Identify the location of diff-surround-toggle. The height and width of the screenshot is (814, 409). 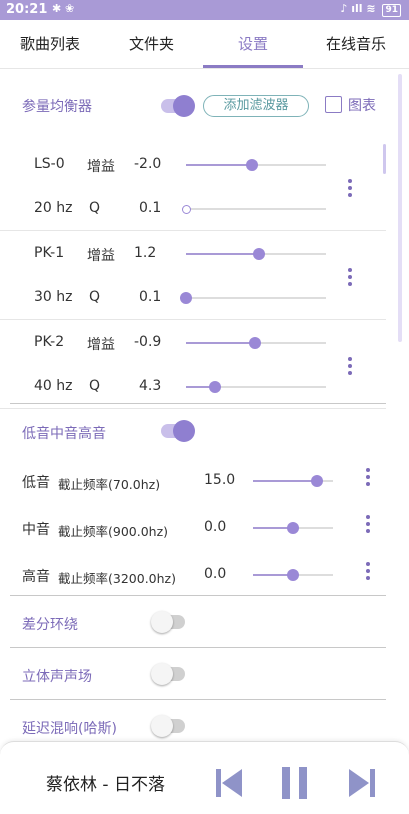
(168, 622).